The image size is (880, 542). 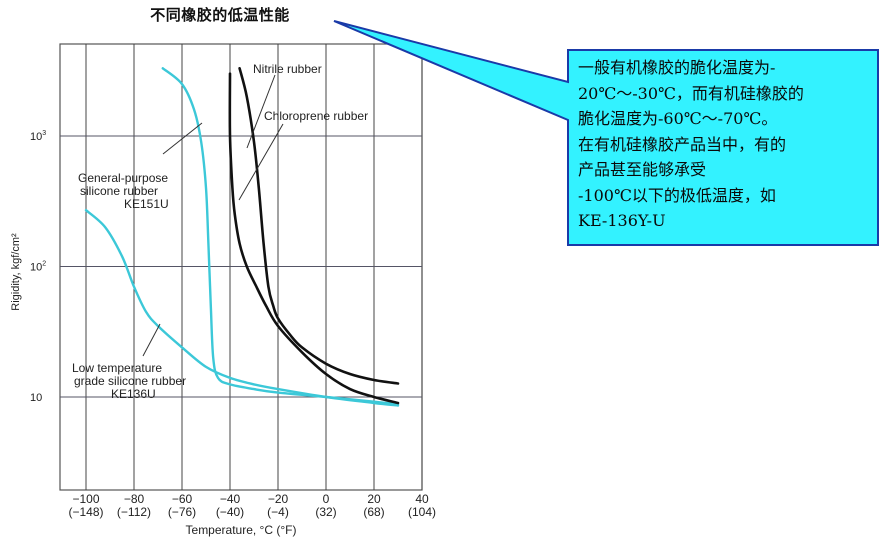 What do you see at coordinates (642, 169) in the screenshot?
I see `callout-line: 产品甚至能够承受` at bounding box center [642, 169].